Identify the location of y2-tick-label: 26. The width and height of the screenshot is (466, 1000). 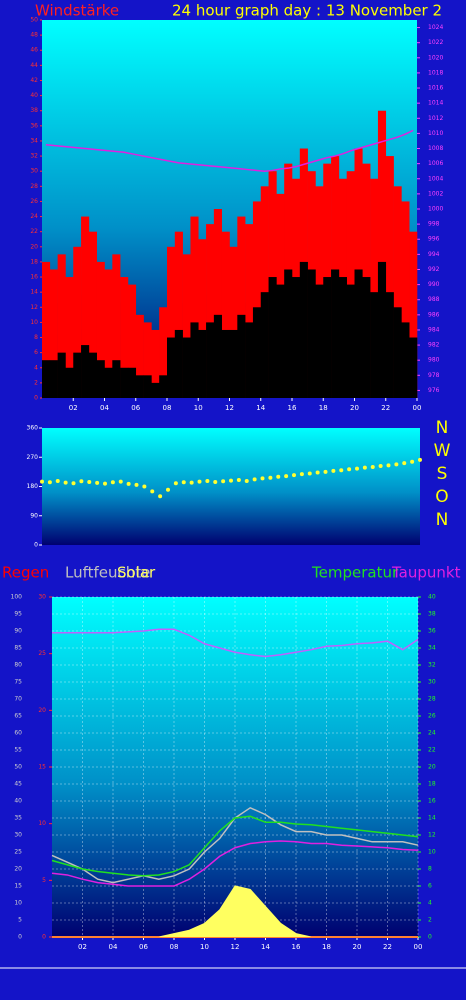
(432, 716).